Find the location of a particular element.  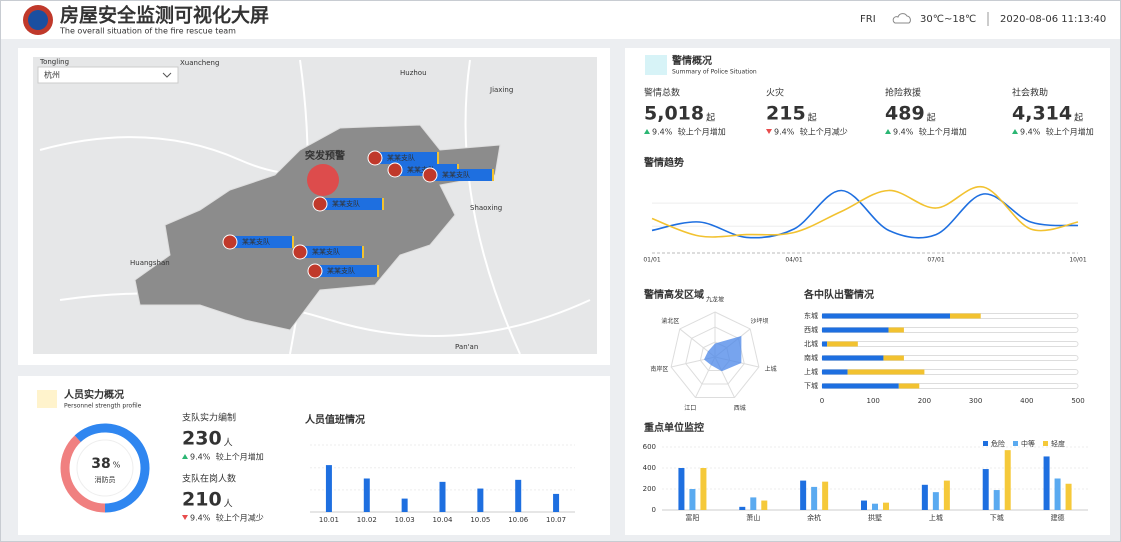

select-caret is located at coordinates (167, 75).